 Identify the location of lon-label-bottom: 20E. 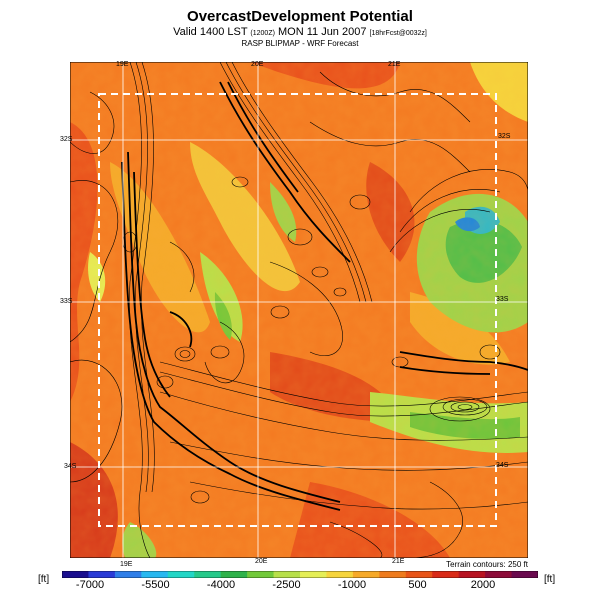
(261, 561).